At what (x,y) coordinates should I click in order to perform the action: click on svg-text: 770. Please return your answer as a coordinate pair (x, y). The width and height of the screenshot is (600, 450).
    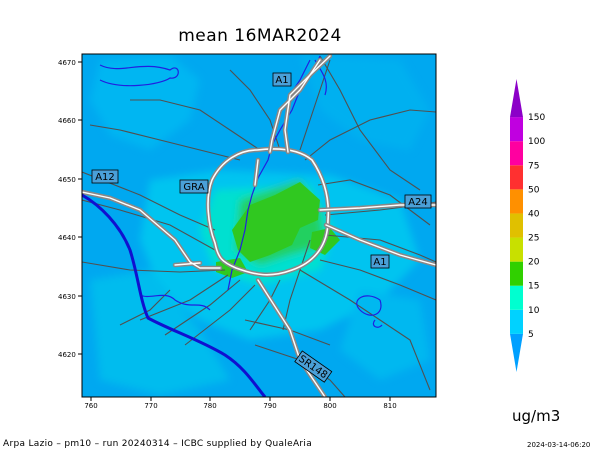
    Looking at the image, I should click on (150, 406).